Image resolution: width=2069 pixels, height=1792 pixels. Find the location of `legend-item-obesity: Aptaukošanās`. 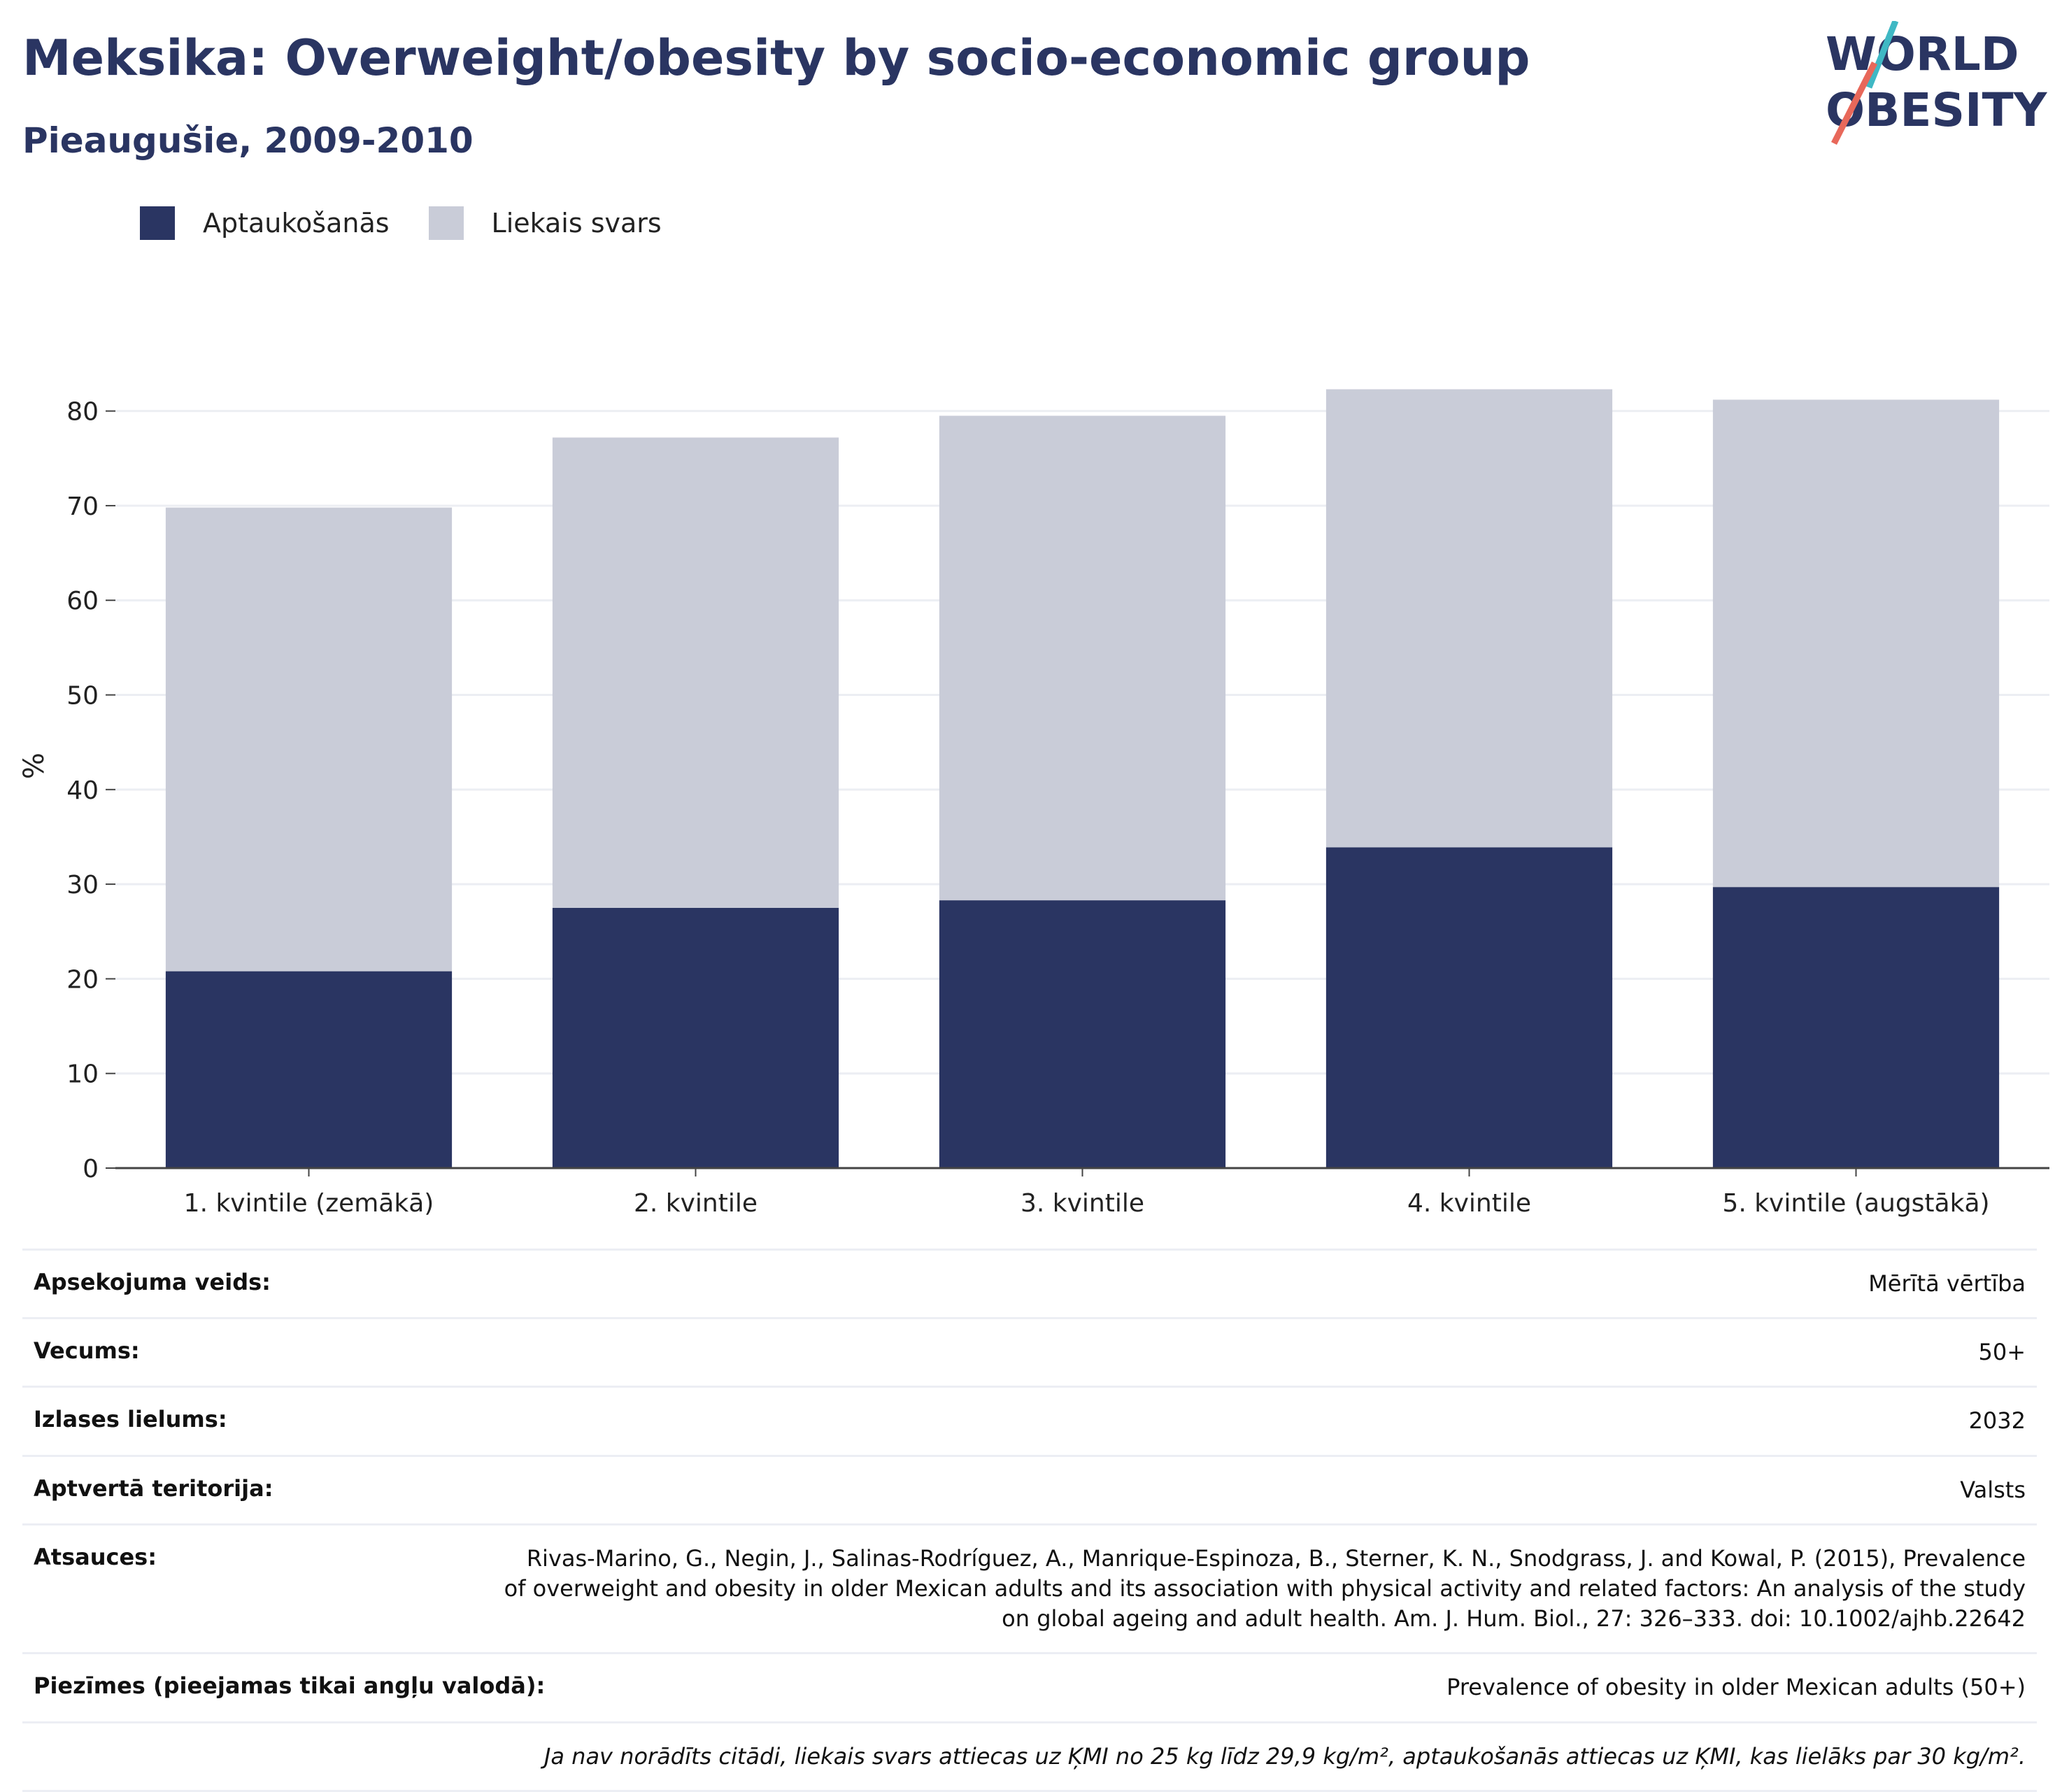

legend-item-obesity: Aptaukošanās is located at coordinates (265, 223).